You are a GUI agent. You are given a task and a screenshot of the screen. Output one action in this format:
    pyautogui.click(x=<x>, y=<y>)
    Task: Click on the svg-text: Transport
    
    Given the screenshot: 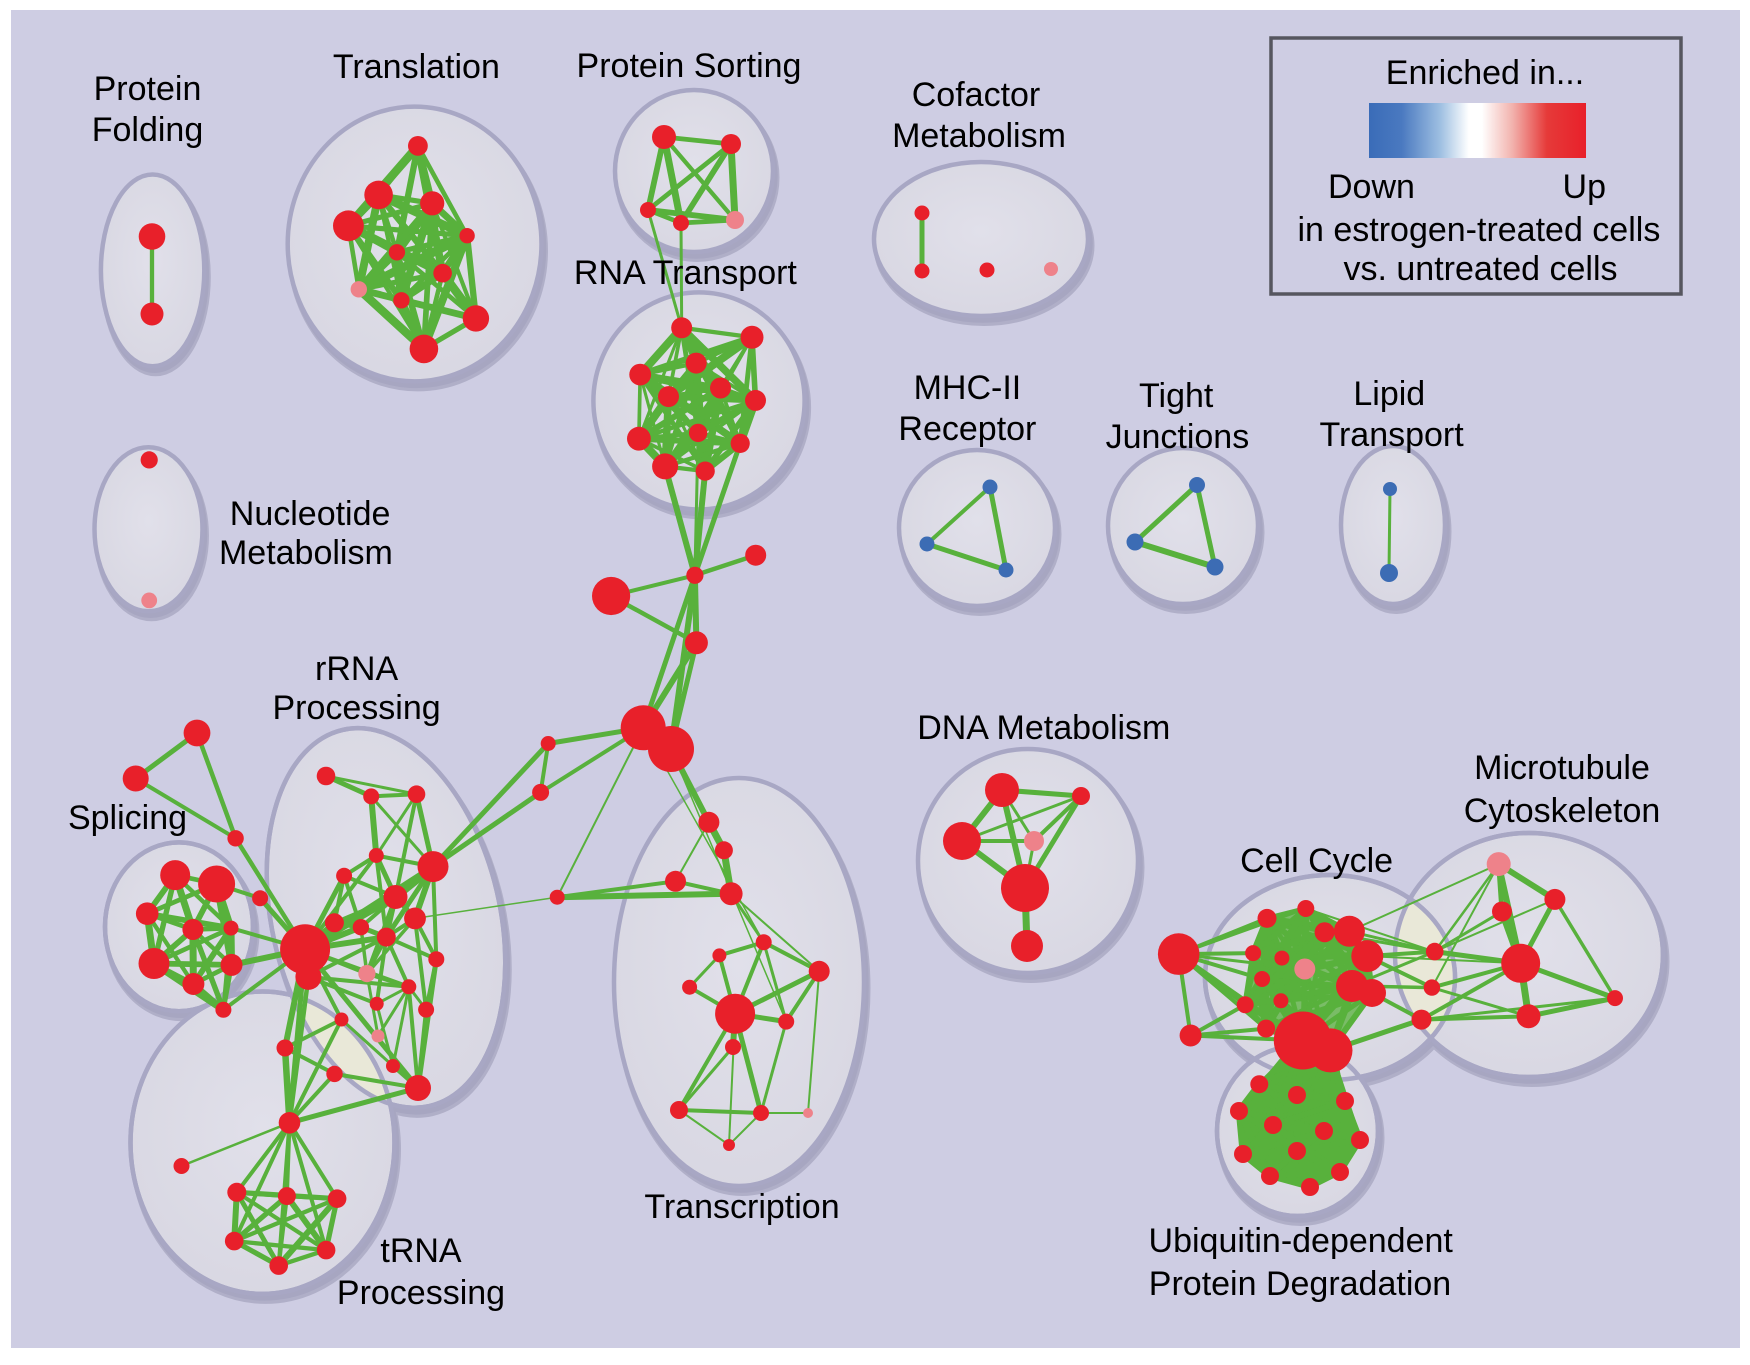 What is the action you would take?
    pyautogui.click(x=1391, y=435)
    